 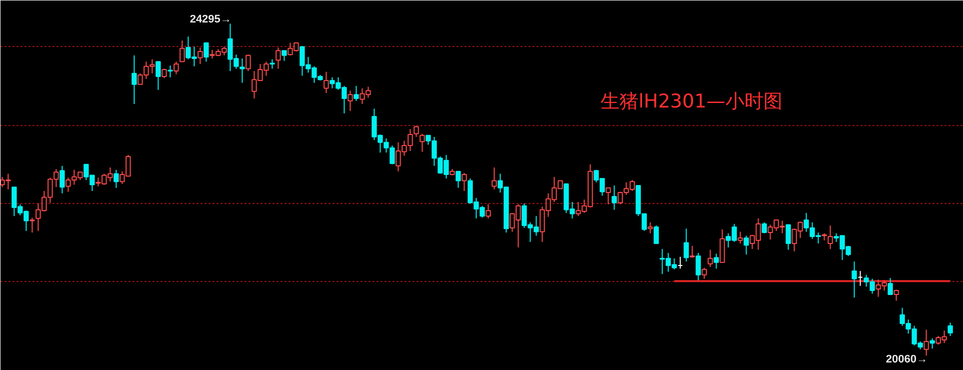 I want to click on annotation: 24295→, so click(x=211, y=20).